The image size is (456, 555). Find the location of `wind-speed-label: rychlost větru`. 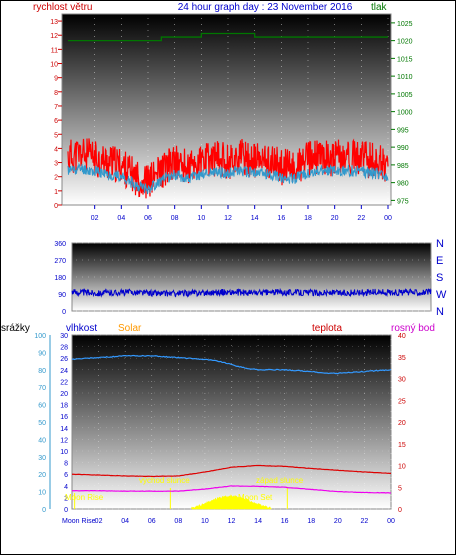

wind-speed-label: rychlost větru is located at coordinates (62, 7).